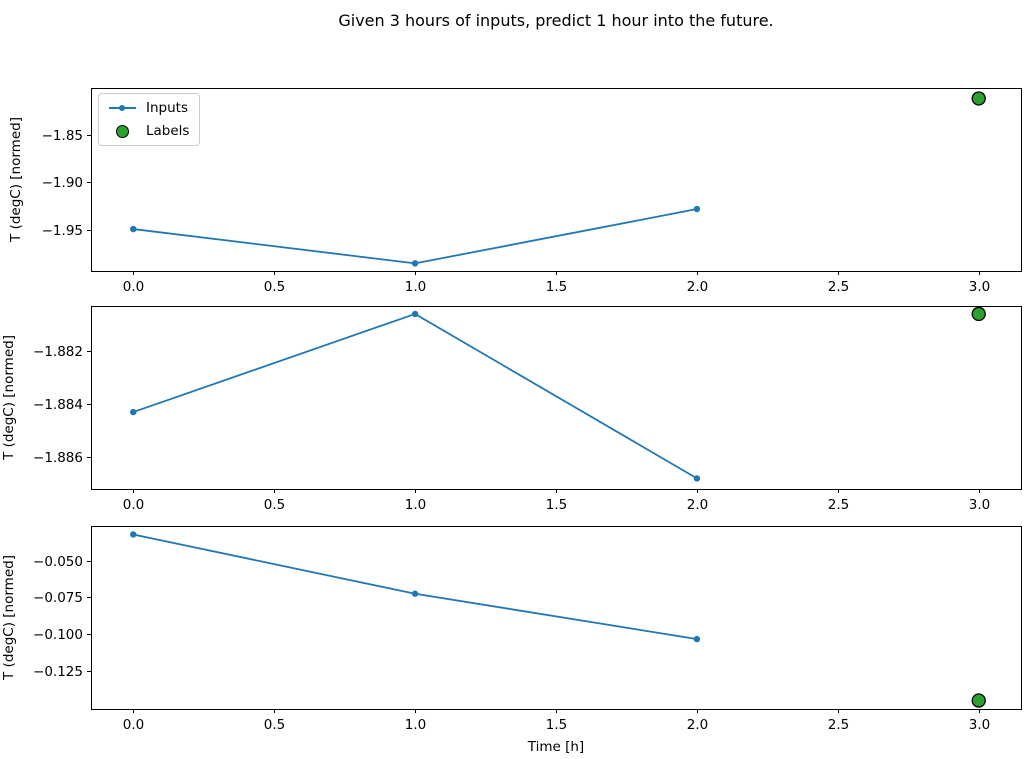  I want to click on legend-label-labels: Labels, so click(168, 131).